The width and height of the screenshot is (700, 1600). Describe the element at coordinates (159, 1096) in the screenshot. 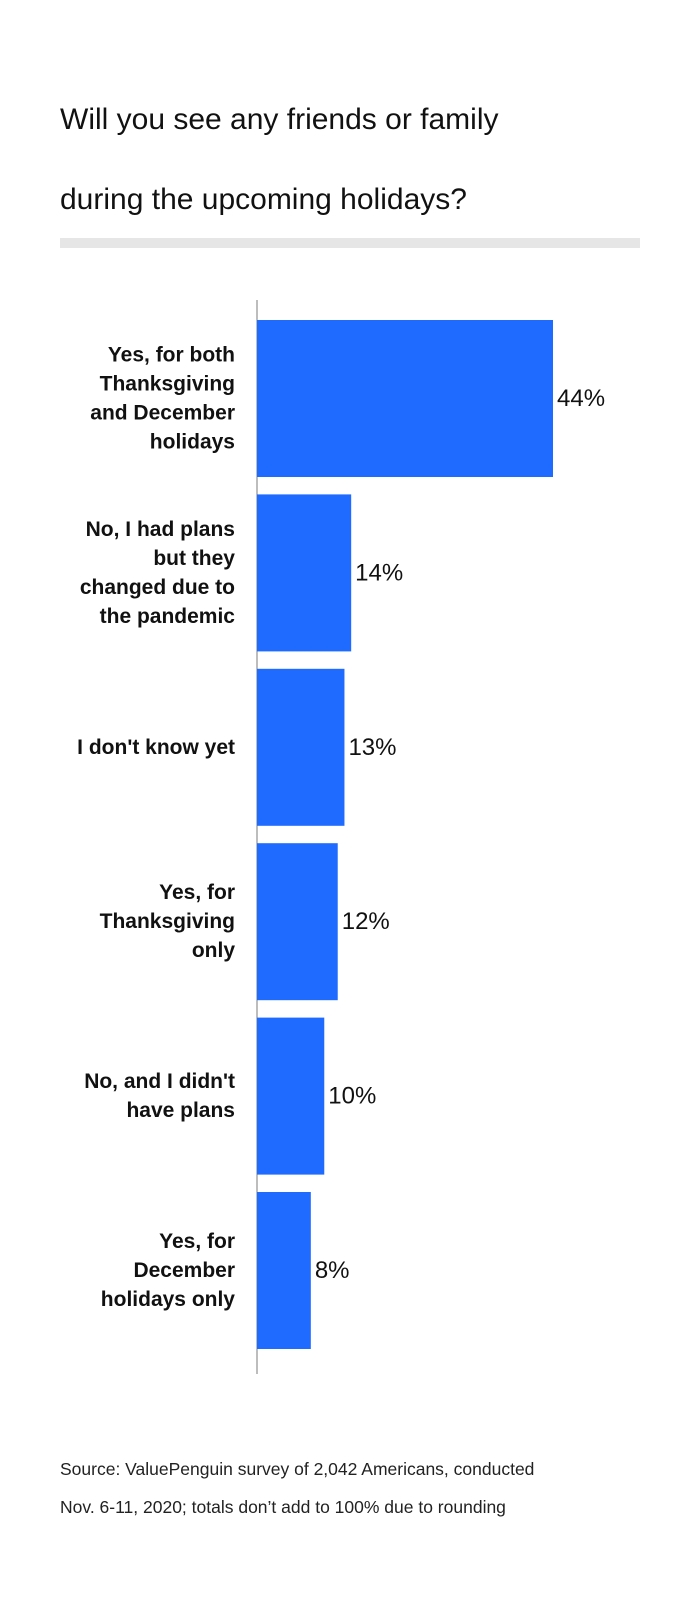

I see `category-label-4: No, and I didn't have plans` at that location.